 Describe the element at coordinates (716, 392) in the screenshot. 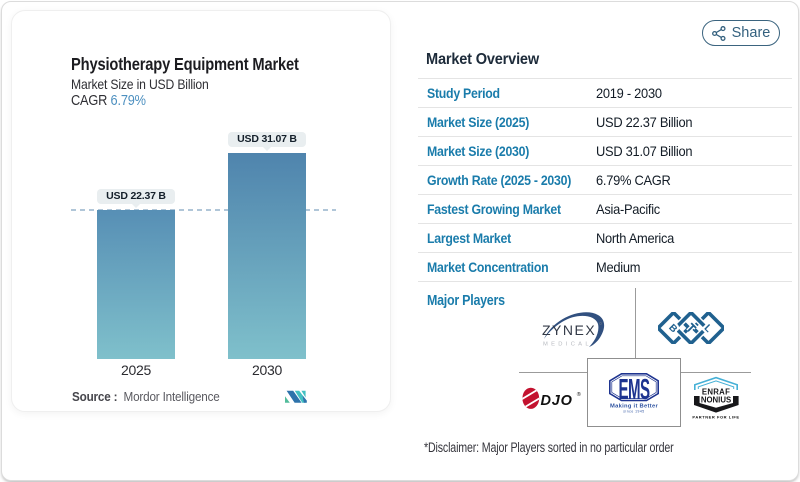

I see `svg-text: ENRAF` at that location.